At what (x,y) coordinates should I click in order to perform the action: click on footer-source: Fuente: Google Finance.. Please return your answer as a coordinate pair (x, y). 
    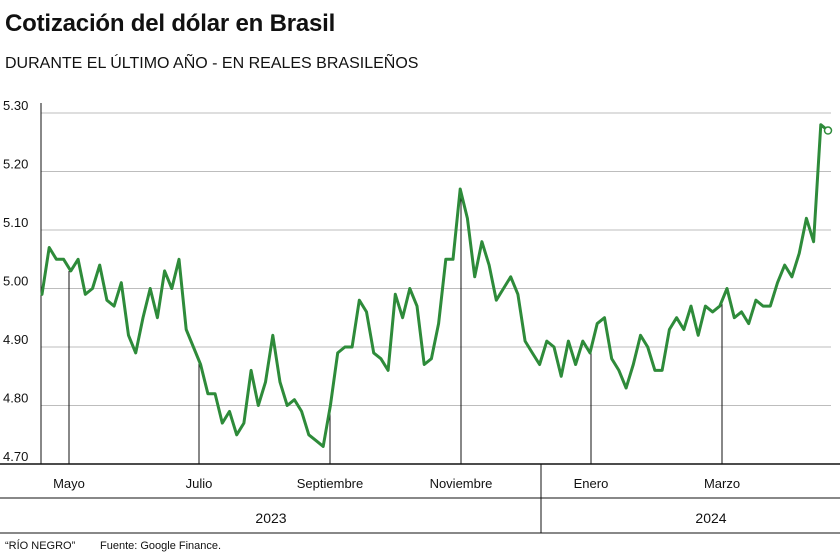
    Looking at the image, I should click on (161, 546).